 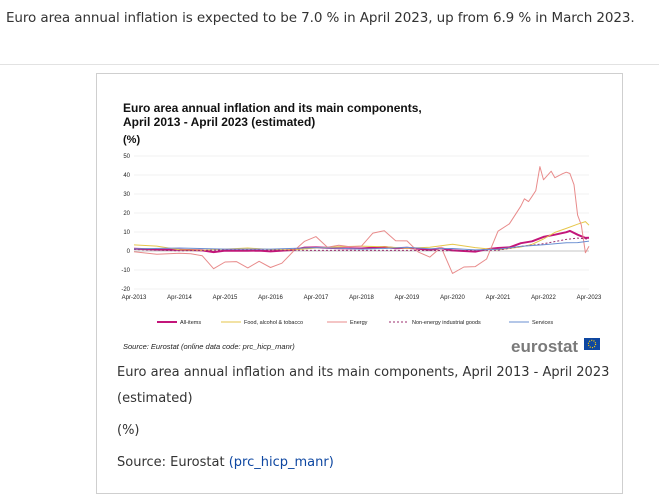 What do you see at coordinates (407, 298) in the screenshot?
I see `x-tick-label: Apr-2019` at bounding box center [407, 298].